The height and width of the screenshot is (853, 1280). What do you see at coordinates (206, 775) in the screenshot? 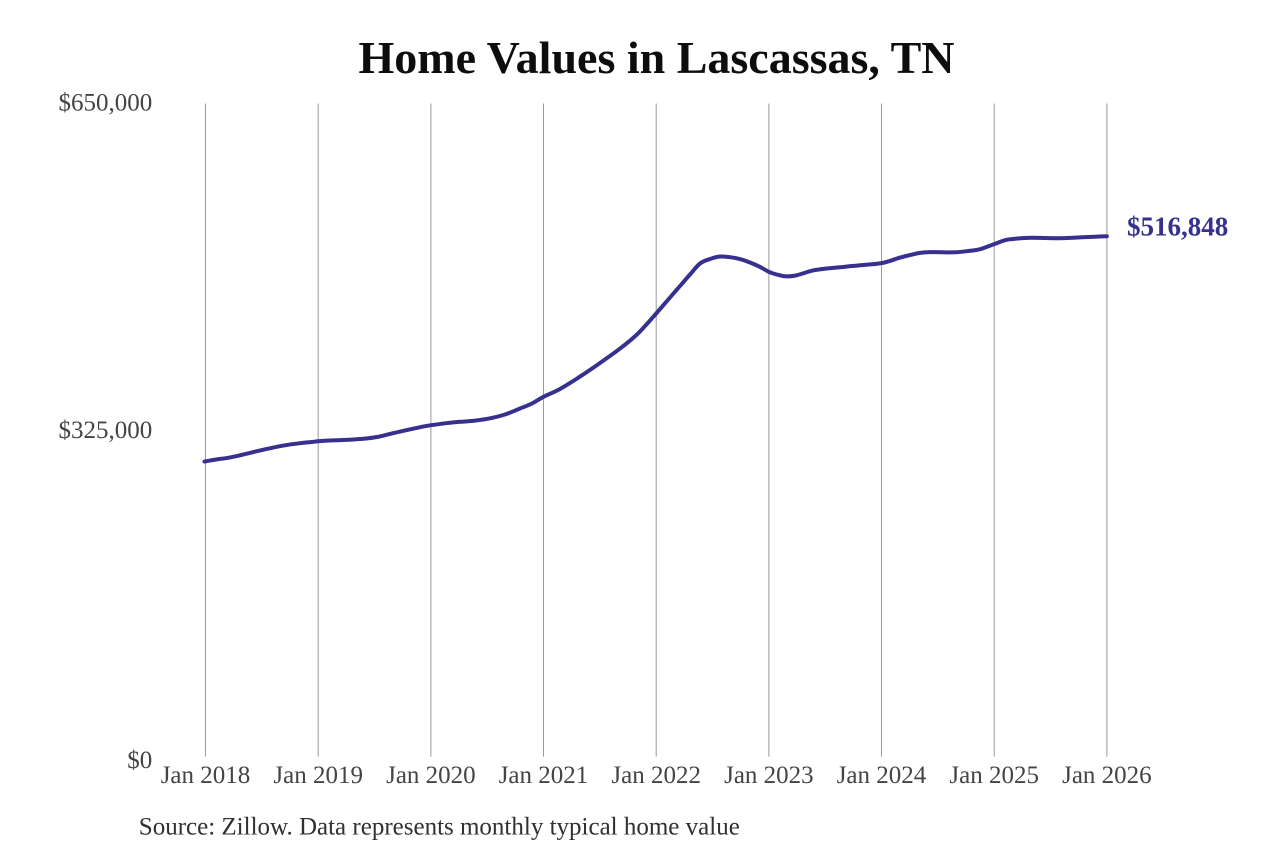
I see `svg-text: Jan 2018` at bounding box center [206, 775].